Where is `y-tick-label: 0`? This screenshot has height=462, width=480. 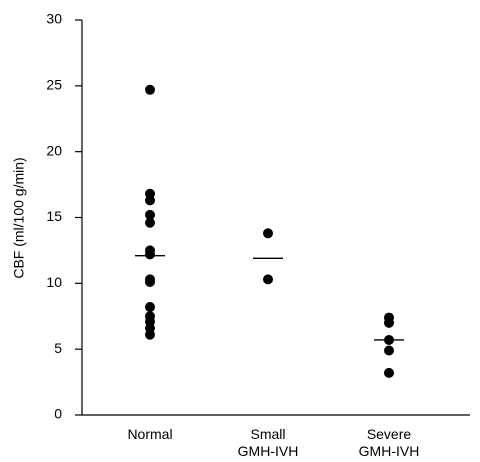 y-tick-label: 0 is located at coordinates (58, 414).